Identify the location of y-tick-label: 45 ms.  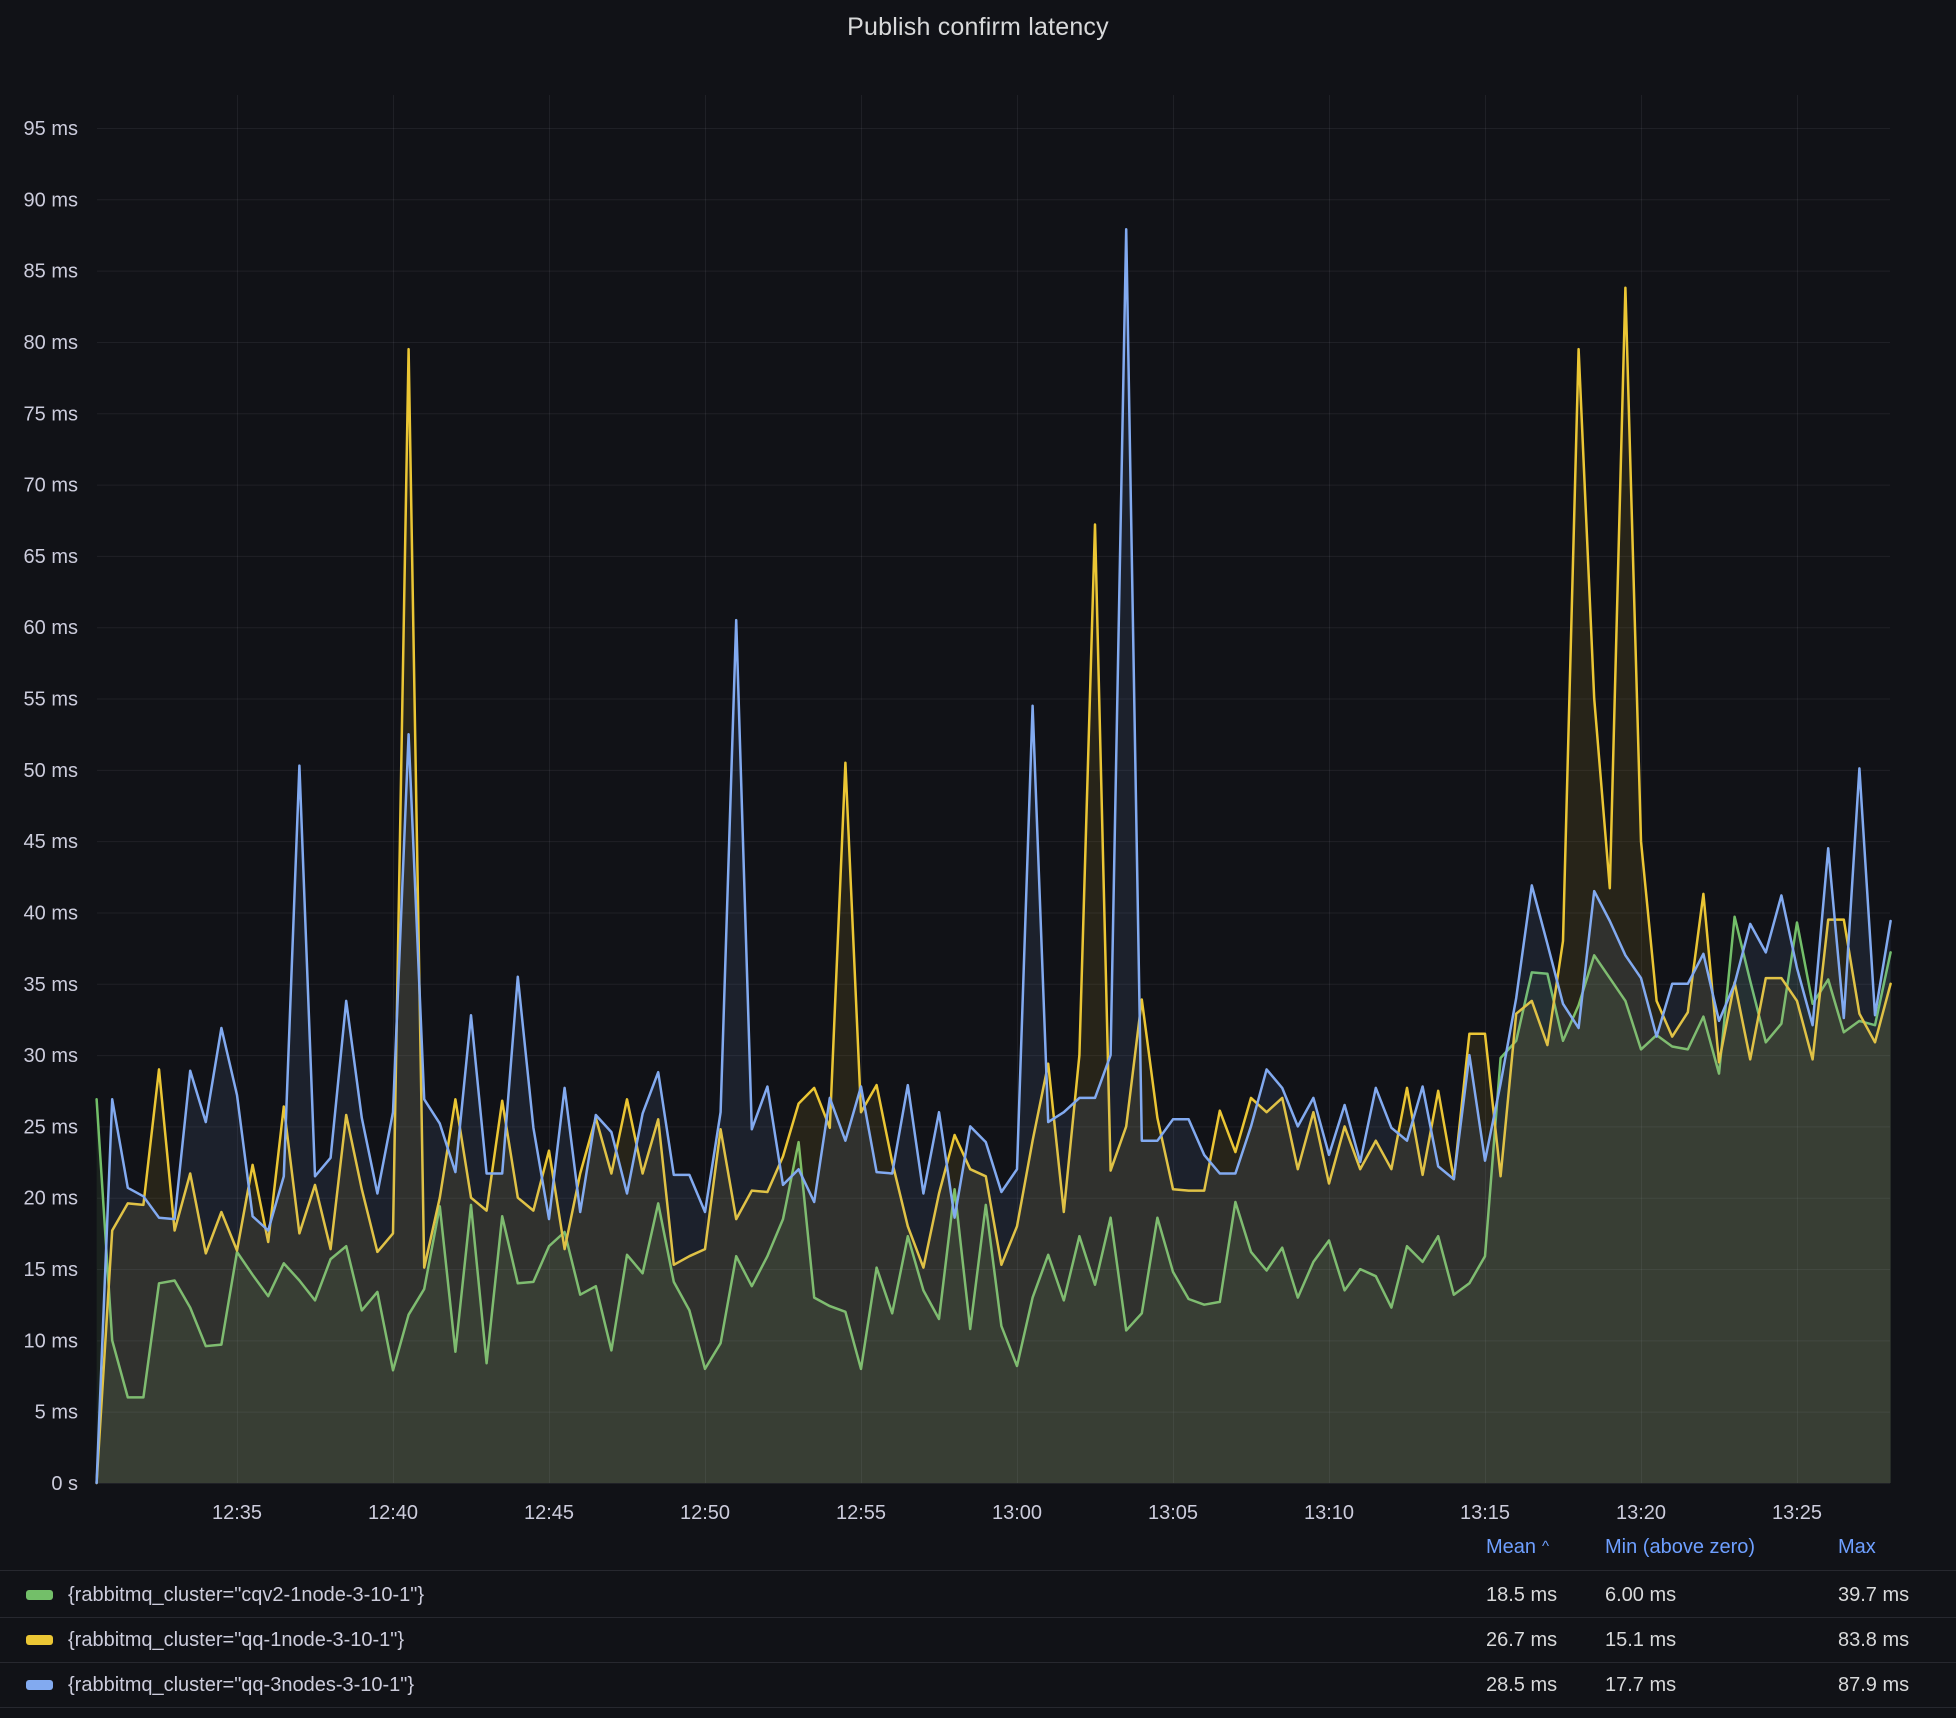
(51, 842).